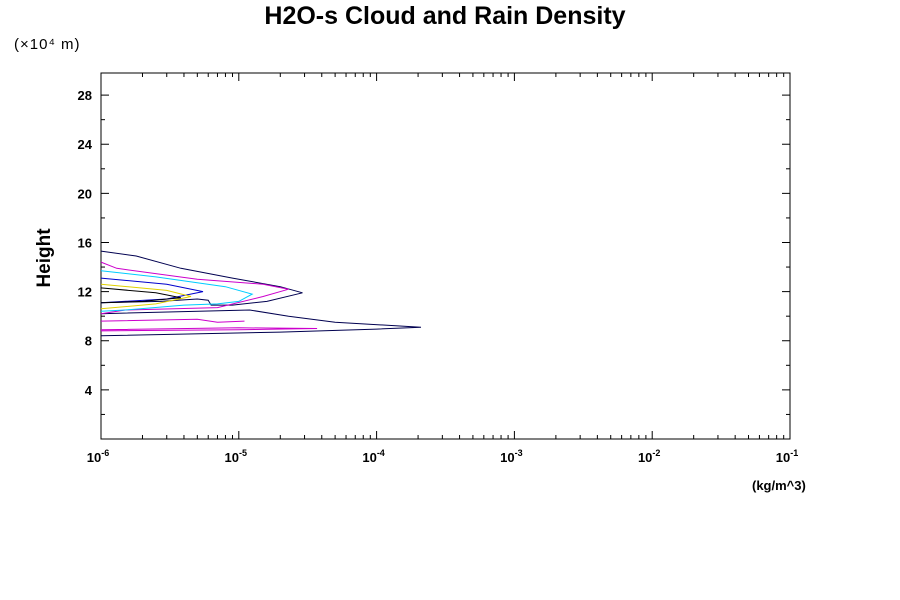  Describe the element at coordinates (44, 258) in the screenshot. I see `y-axis-label: Height` at that location.